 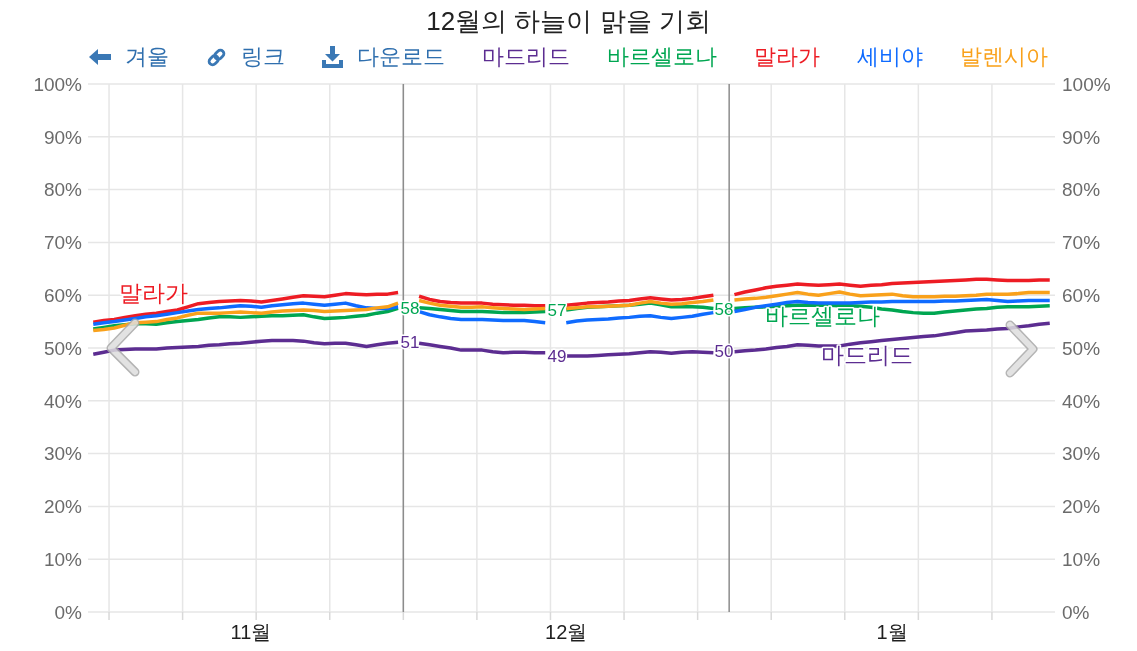 I want to click on y2-tick-label: 60%, so click(x=1081, y=296).